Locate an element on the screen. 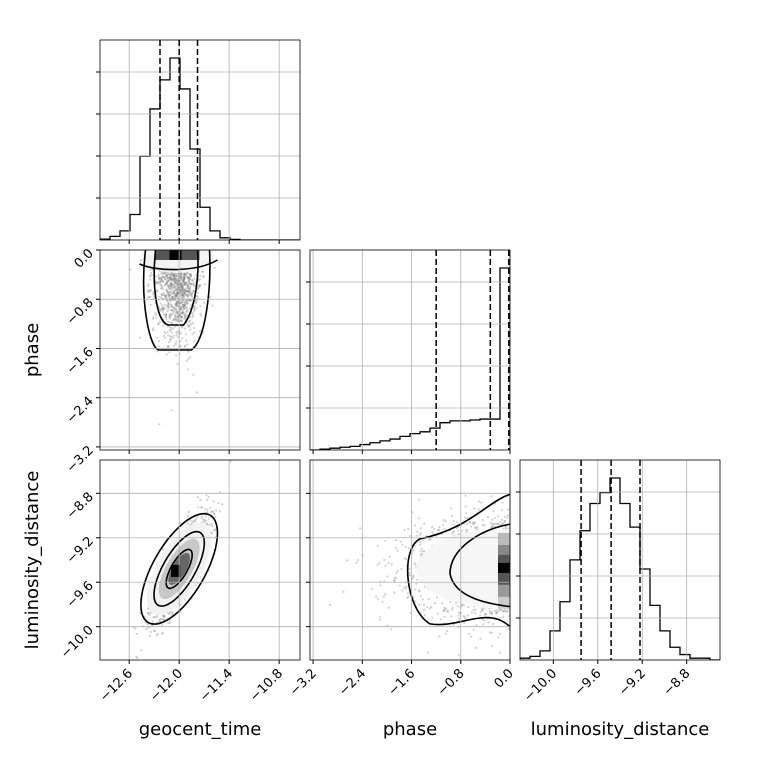 This screenshot has width=760, height=760. x-axis-label-geocent-time: geocent_time is located at coordinates (200, 729).